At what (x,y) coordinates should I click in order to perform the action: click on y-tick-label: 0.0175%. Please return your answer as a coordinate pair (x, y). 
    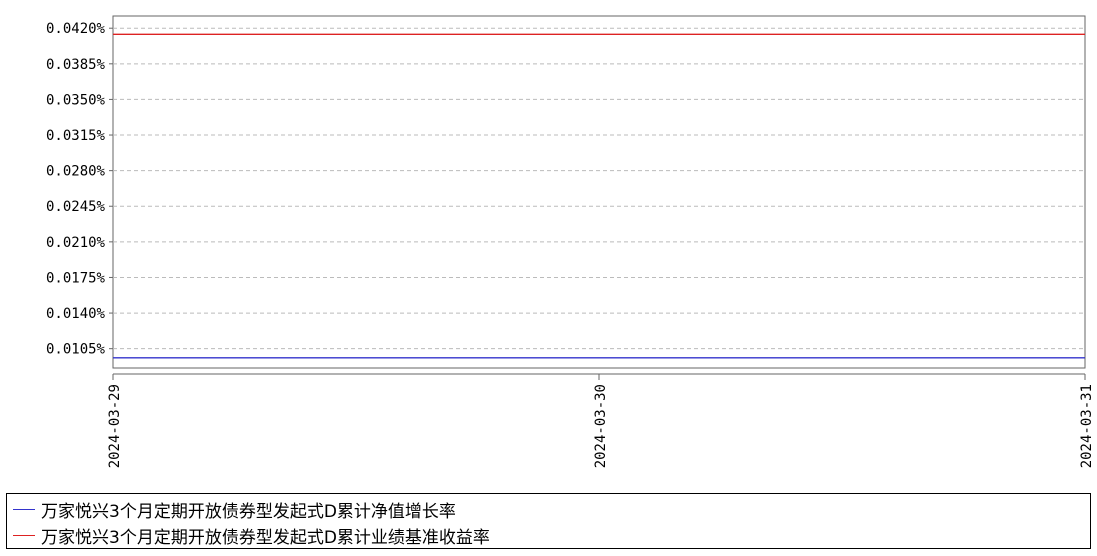
    Looking at the image, I should click on (76, 278).